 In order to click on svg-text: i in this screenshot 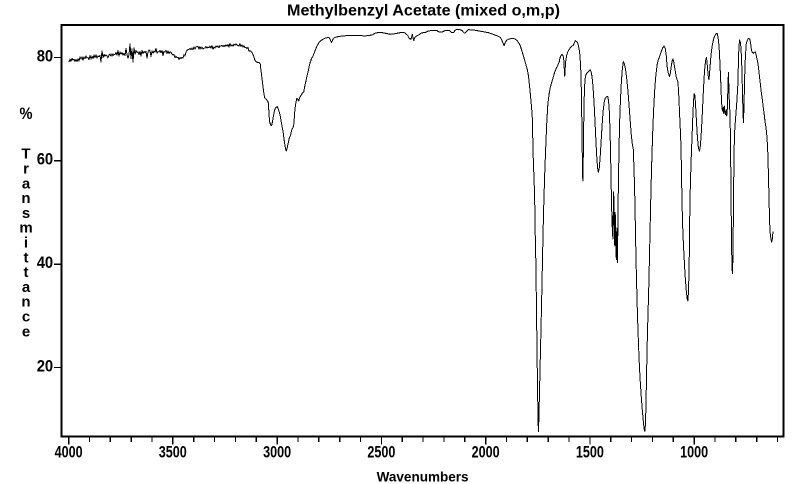, I will do `click(26, 243)`.